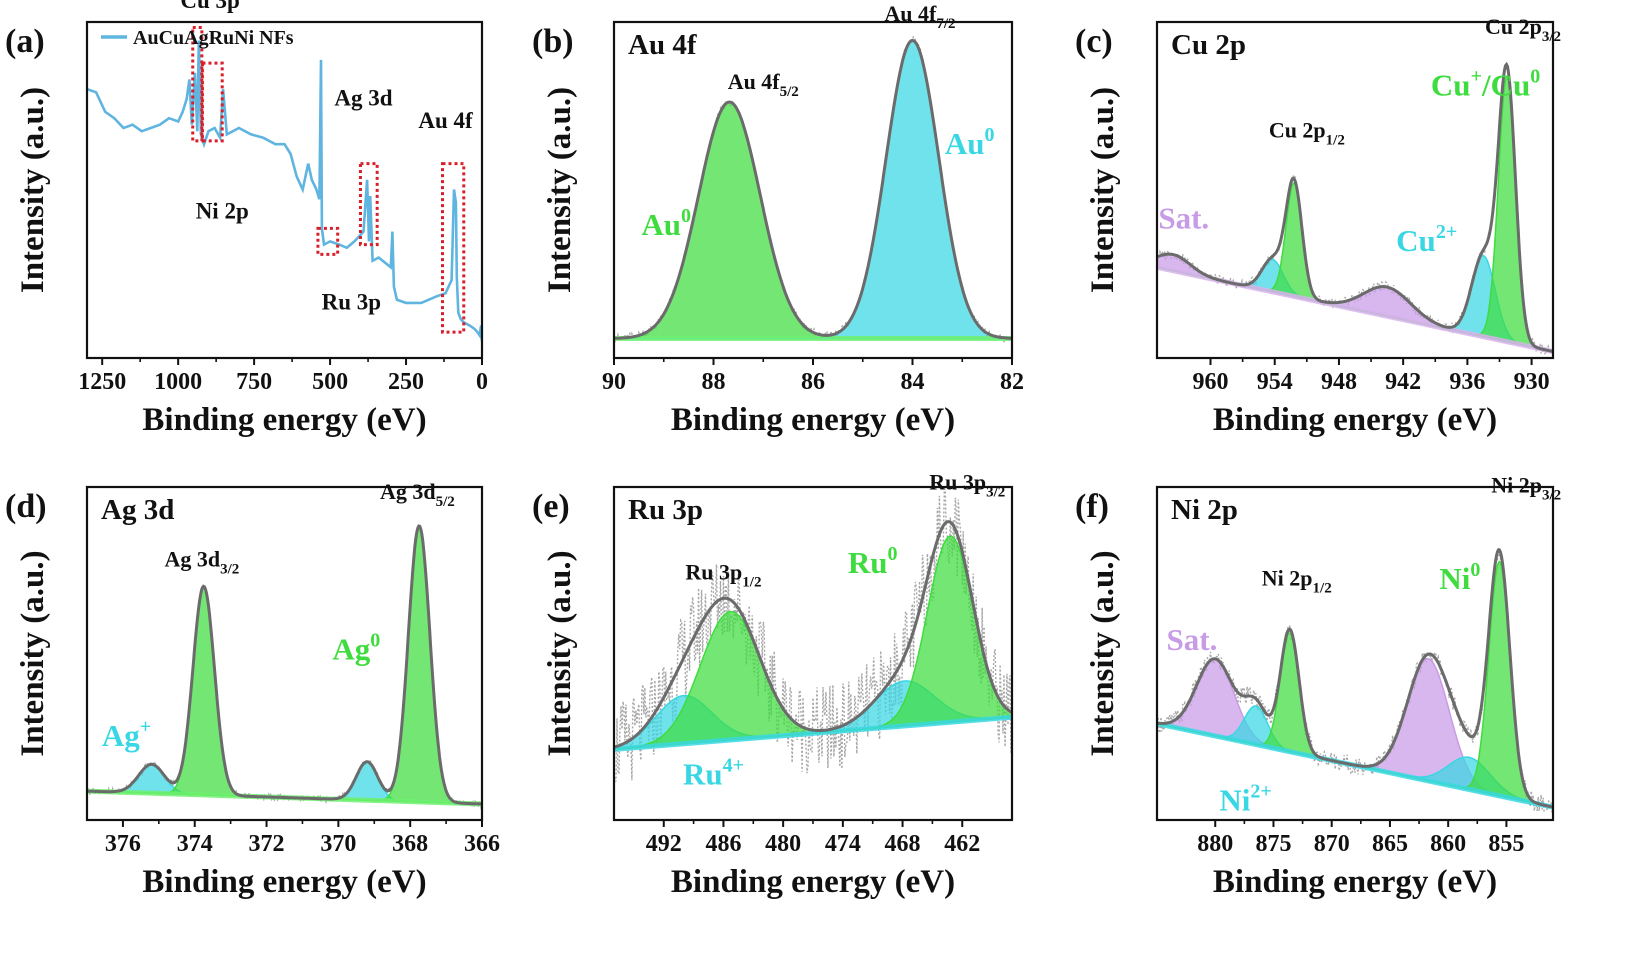 This screenshot has width=1642, height=954. What do you see at coordinates (330, 382) in the screenshot?
I see `x-tick-label: 500` at bounding box center [330, 382].